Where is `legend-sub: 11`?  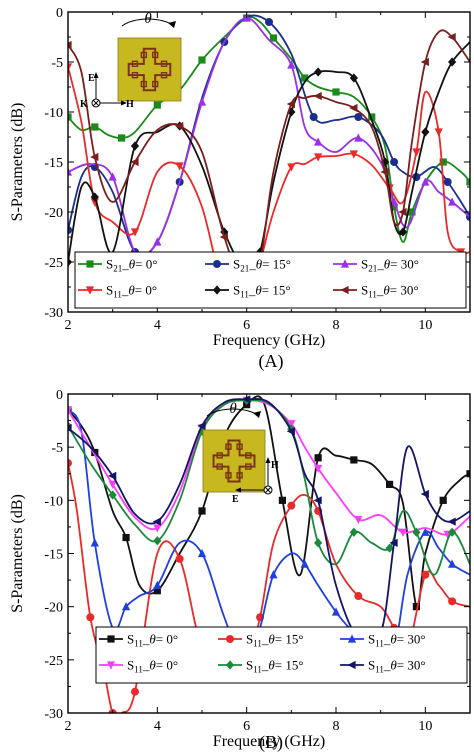
legend-sub: 11 is located at coordinates (138, 644).